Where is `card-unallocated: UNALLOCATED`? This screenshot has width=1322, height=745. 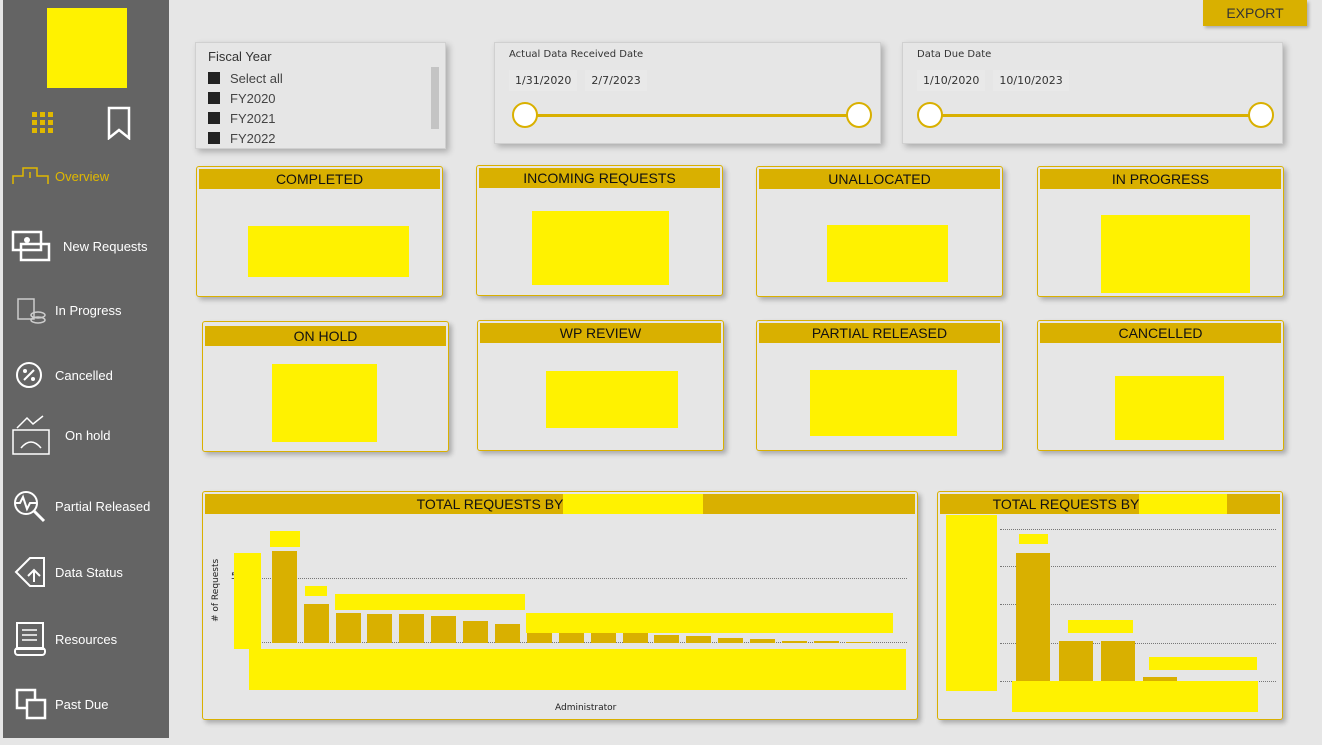
card-unallocated: UNALLOCATED is located at coordinates (879, 231).